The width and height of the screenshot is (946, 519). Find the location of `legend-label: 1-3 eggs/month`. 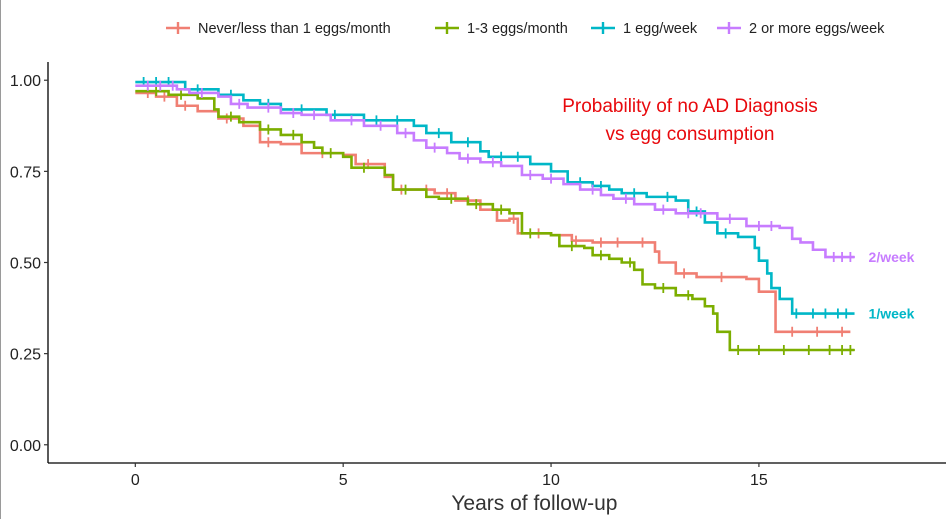

legend-label: 1-3 eggs/month is located at coordinates (517, 29).